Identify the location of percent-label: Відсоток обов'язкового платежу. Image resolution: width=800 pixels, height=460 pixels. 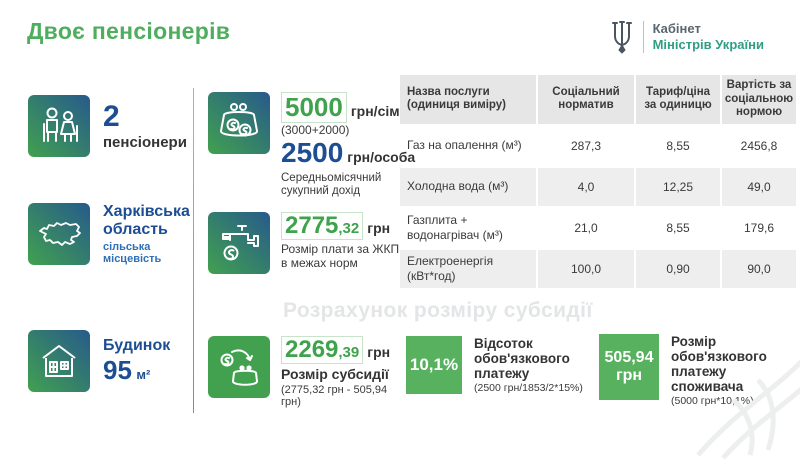
(522, 359).